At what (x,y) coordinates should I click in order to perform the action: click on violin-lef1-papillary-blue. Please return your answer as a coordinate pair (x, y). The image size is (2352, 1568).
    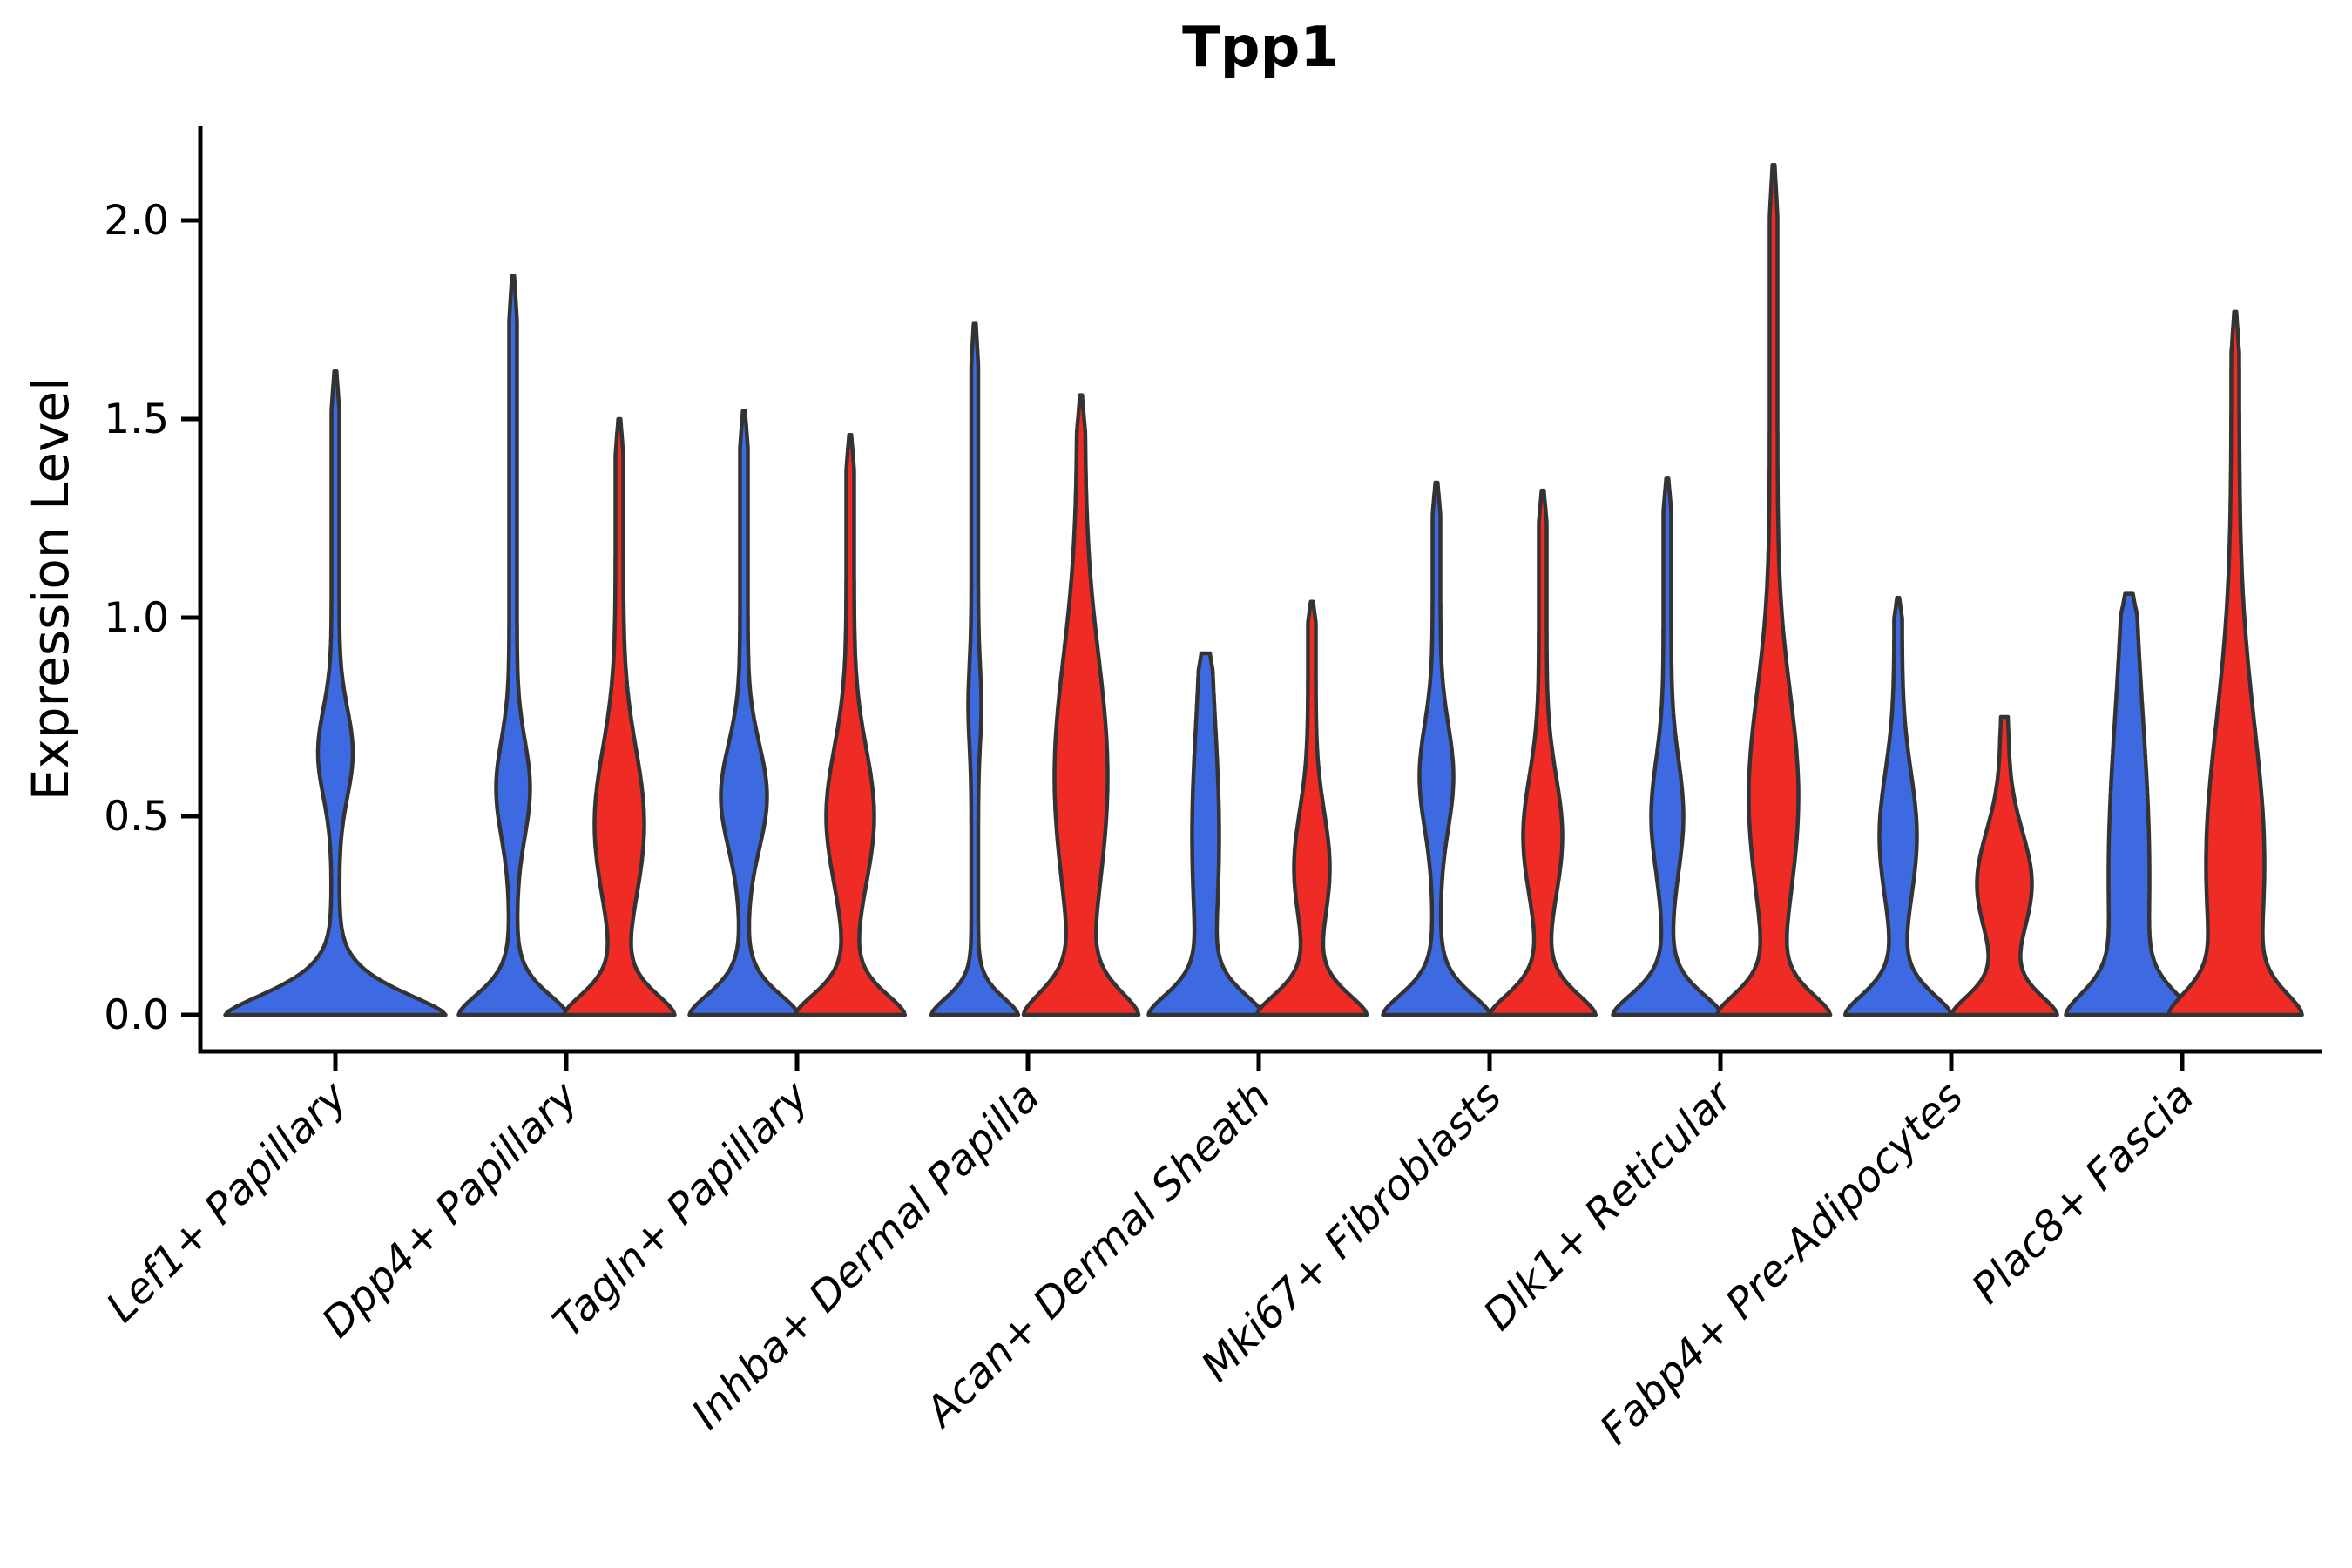
    Looking at the image, I should click on (335, 693).